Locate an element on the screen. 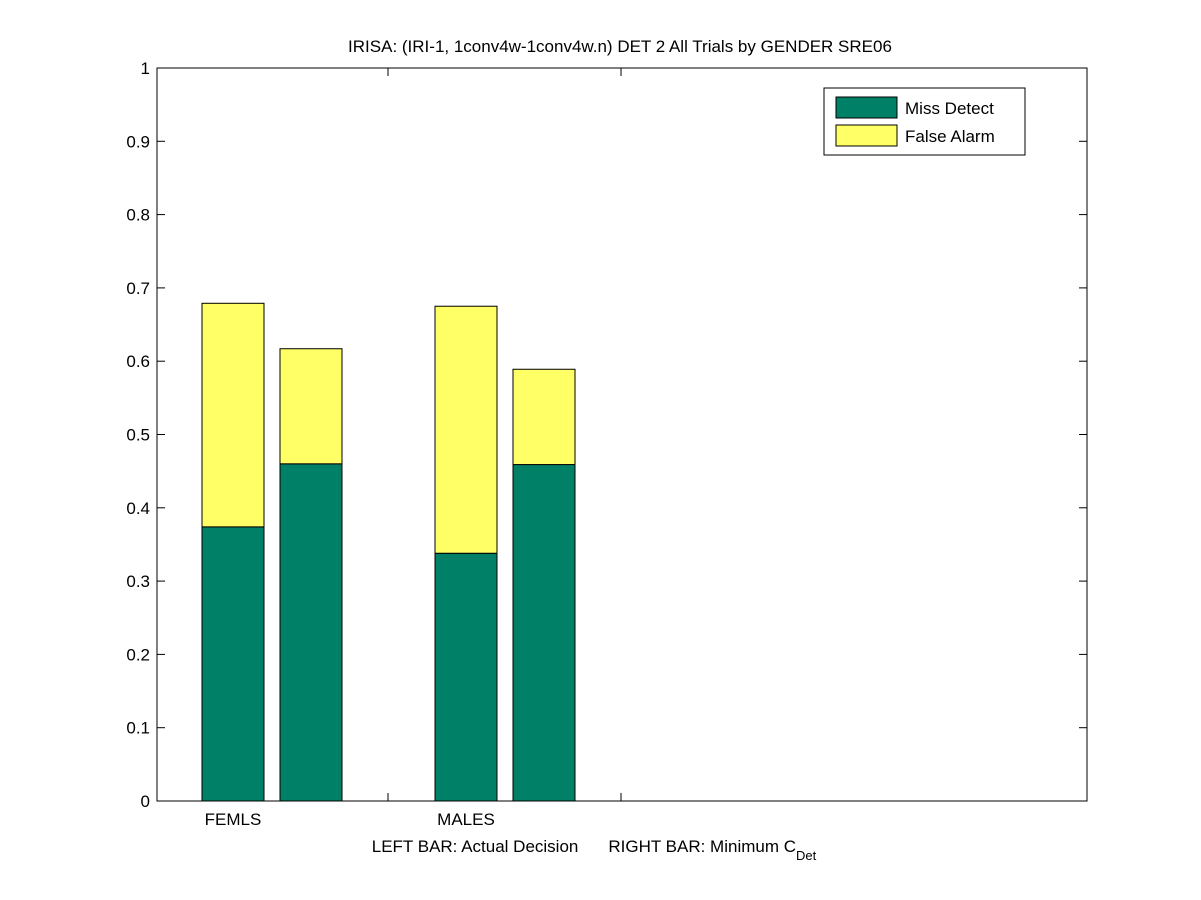  bar-femls-actual-miss-detect is located at coordinates (233, 664).